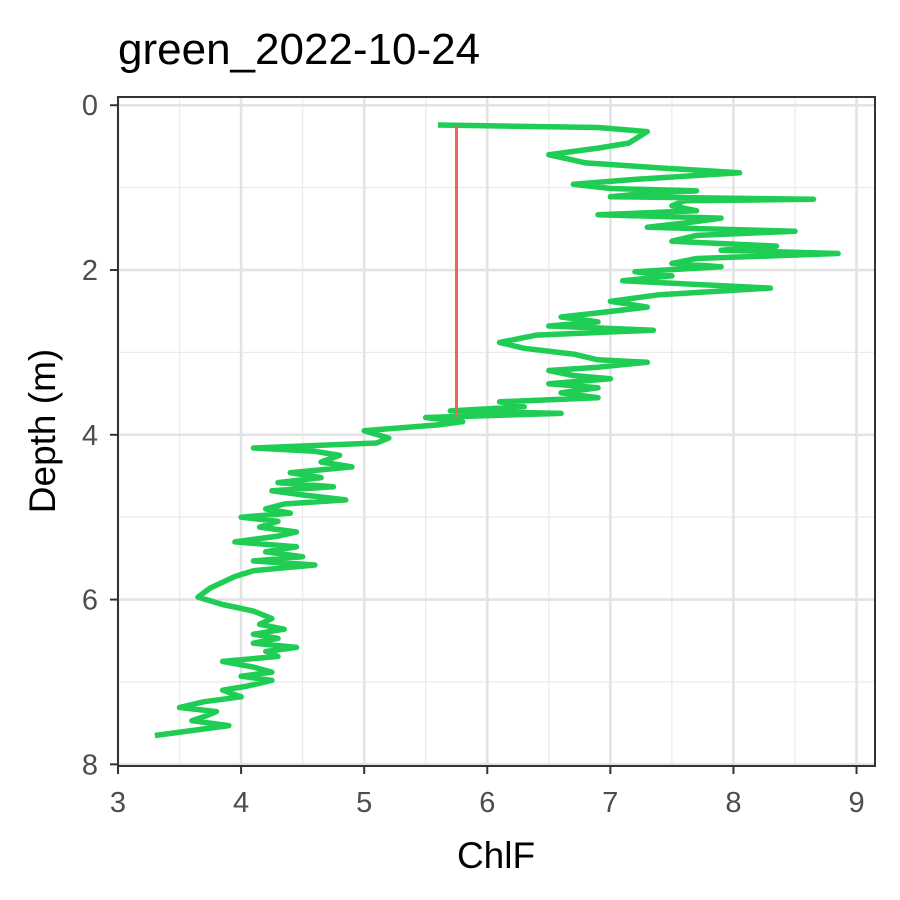 This screenshot has width=900, height=900. I want to click on x-tick-label: 3, so click(118, 803).